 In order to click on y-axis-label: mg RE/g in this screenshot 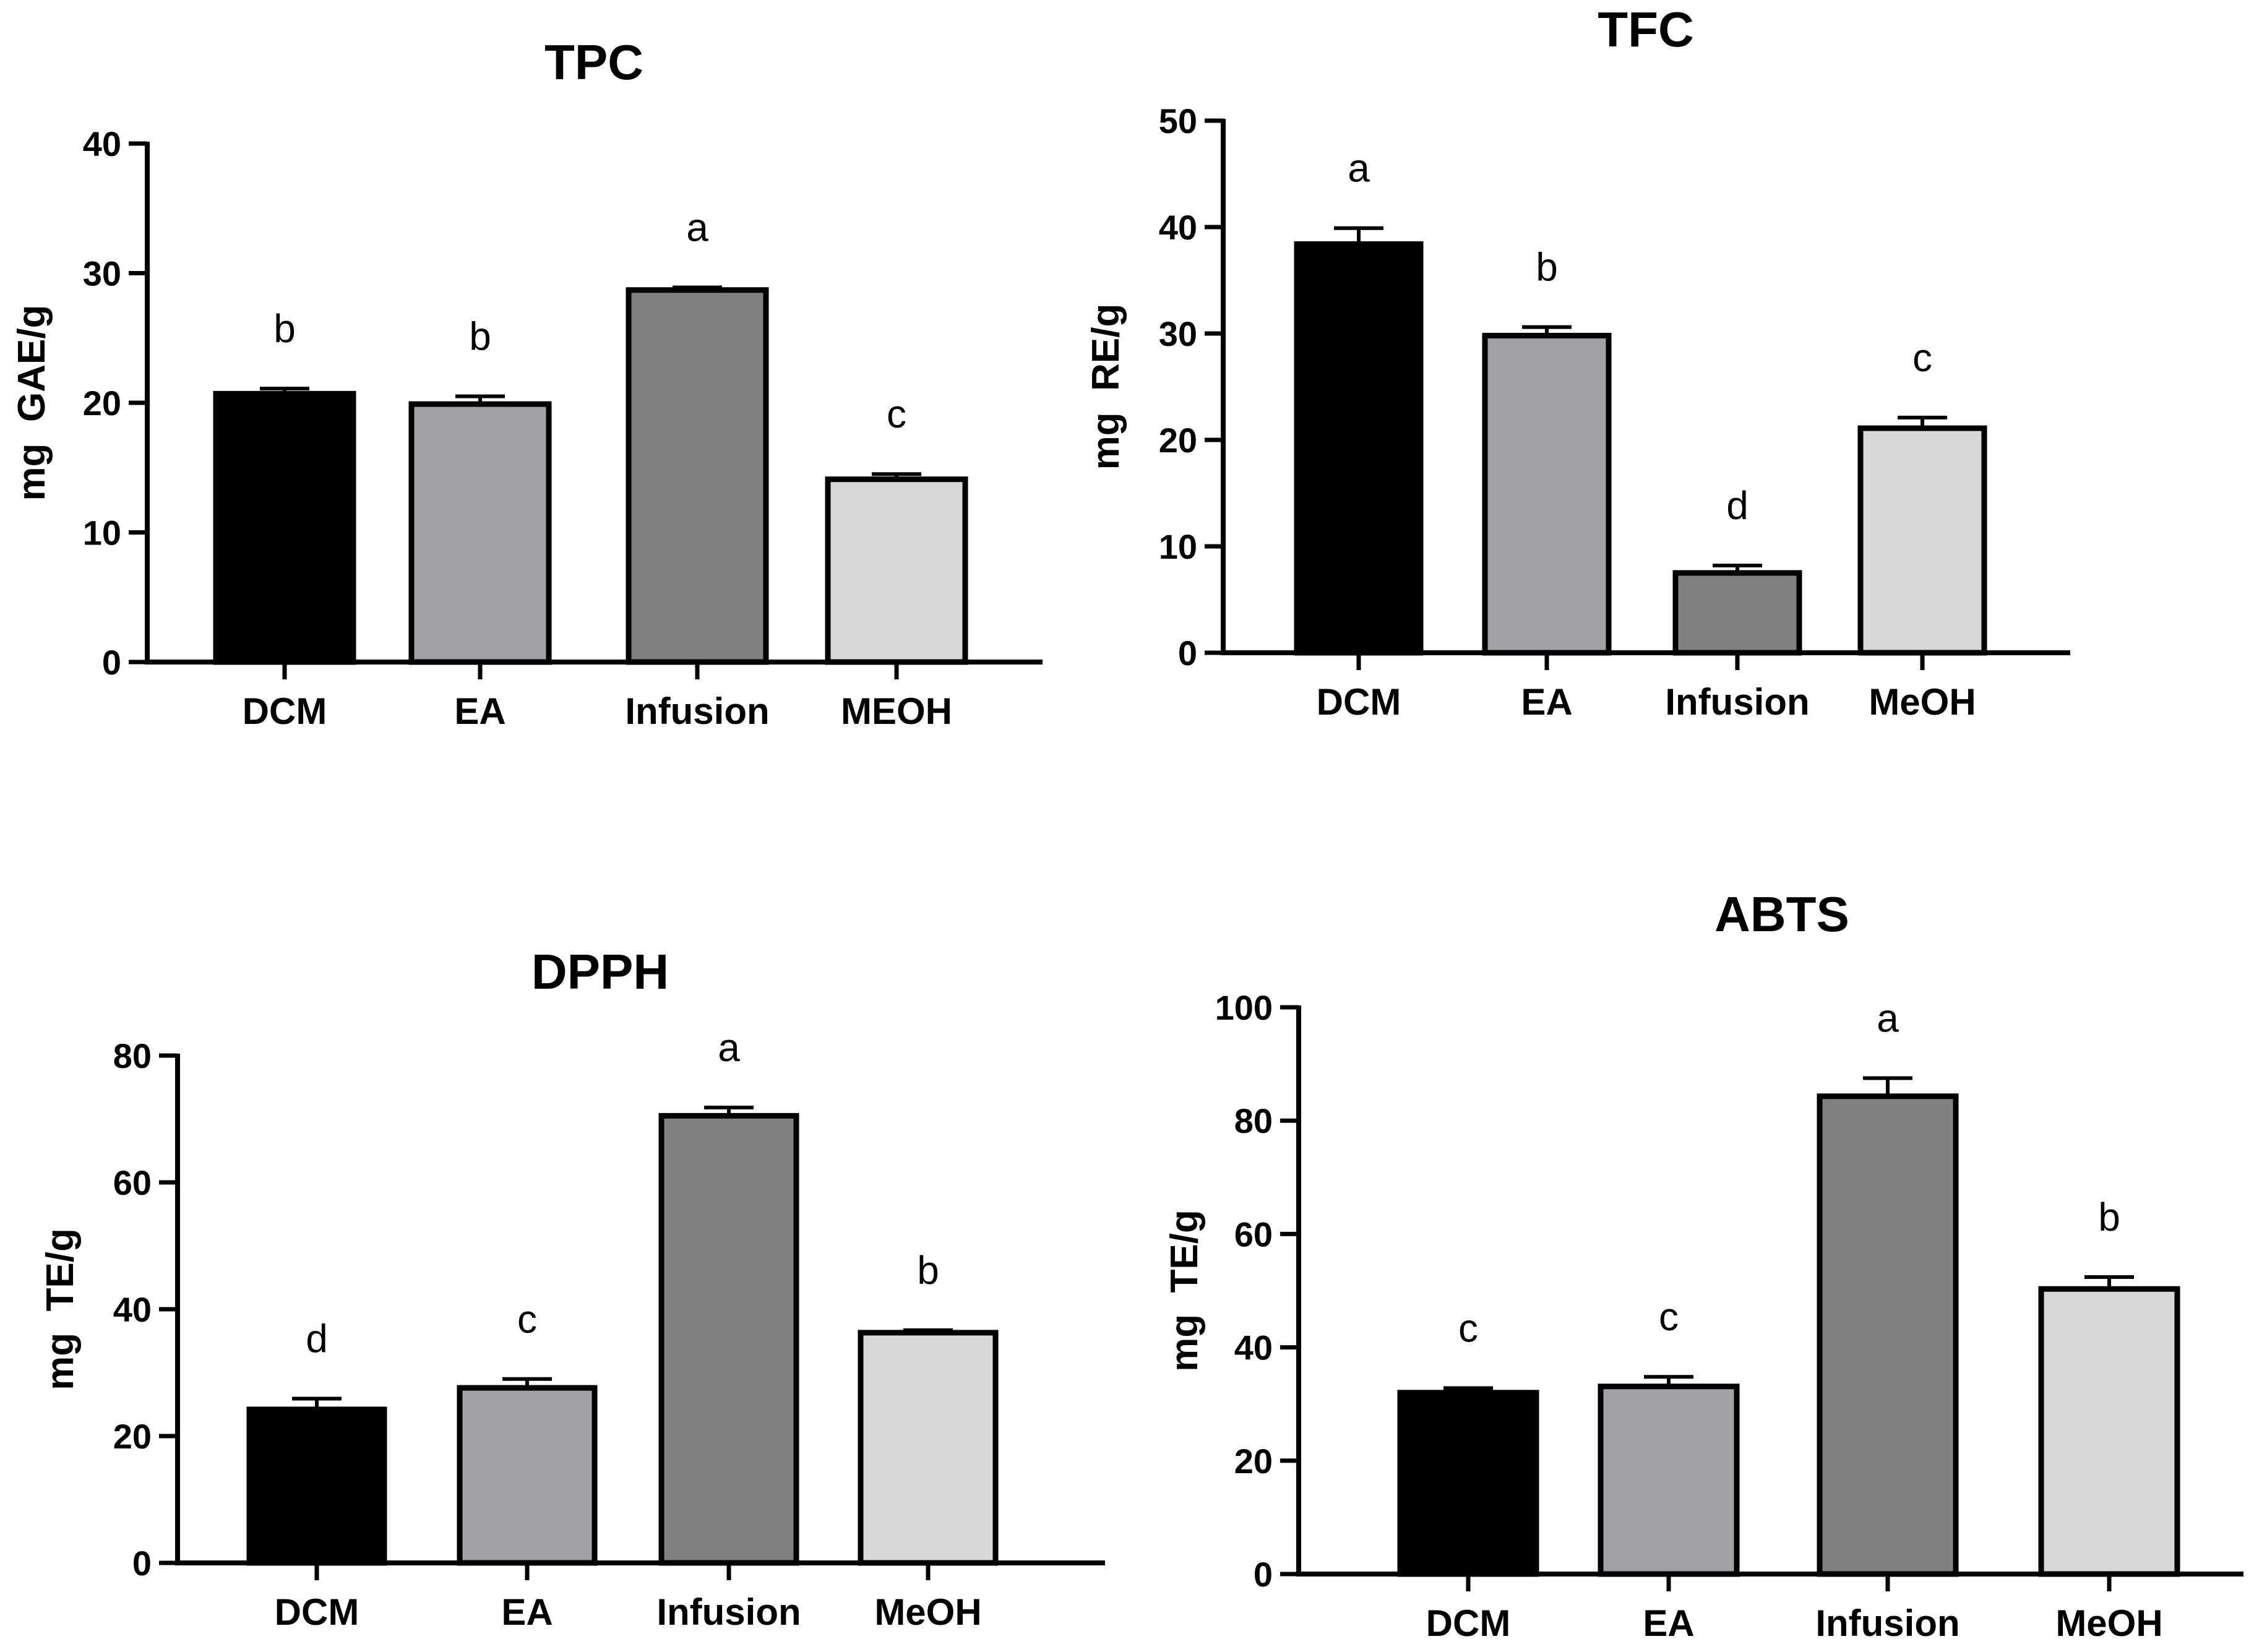, I will do `click(1106, 387)`.